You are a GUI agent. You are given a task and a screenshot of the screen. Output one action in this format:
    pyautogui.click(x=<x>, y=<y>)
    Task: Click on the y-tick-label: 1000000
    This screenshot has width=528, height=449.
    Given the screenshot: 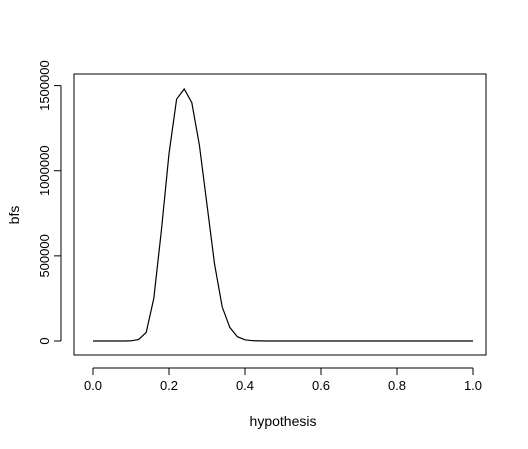 What is the action you would take?
    pyautogui.click(x=44, y=170)
    